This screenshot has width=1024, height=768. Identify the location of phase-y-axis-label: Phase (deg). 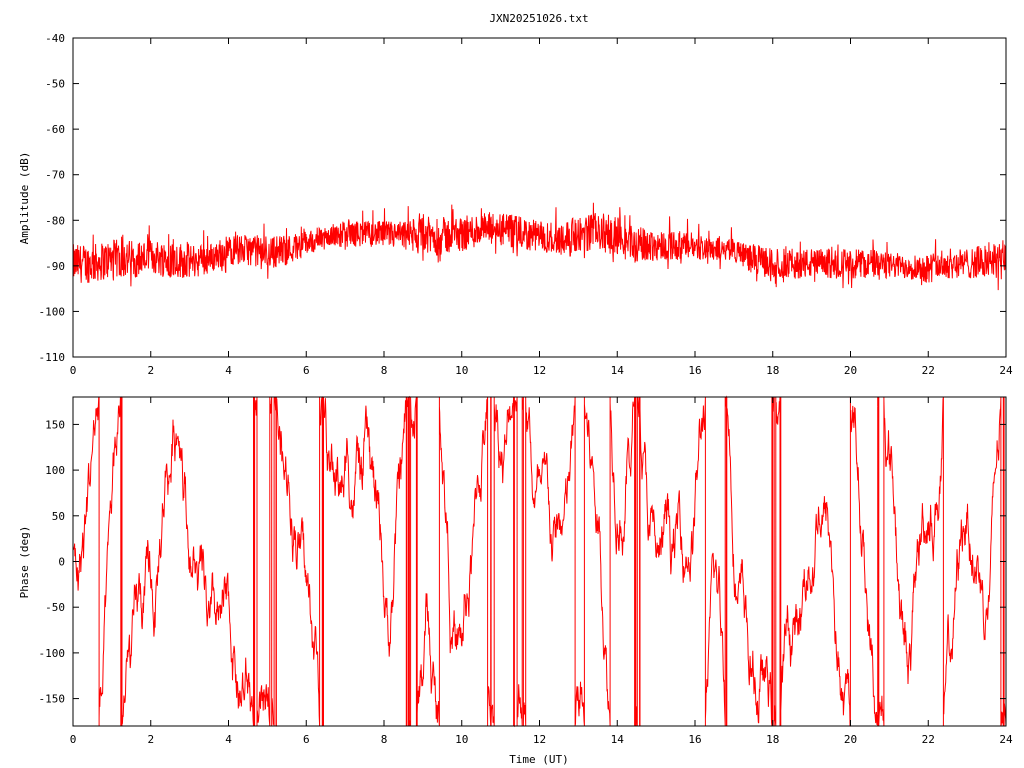
(24, 562).